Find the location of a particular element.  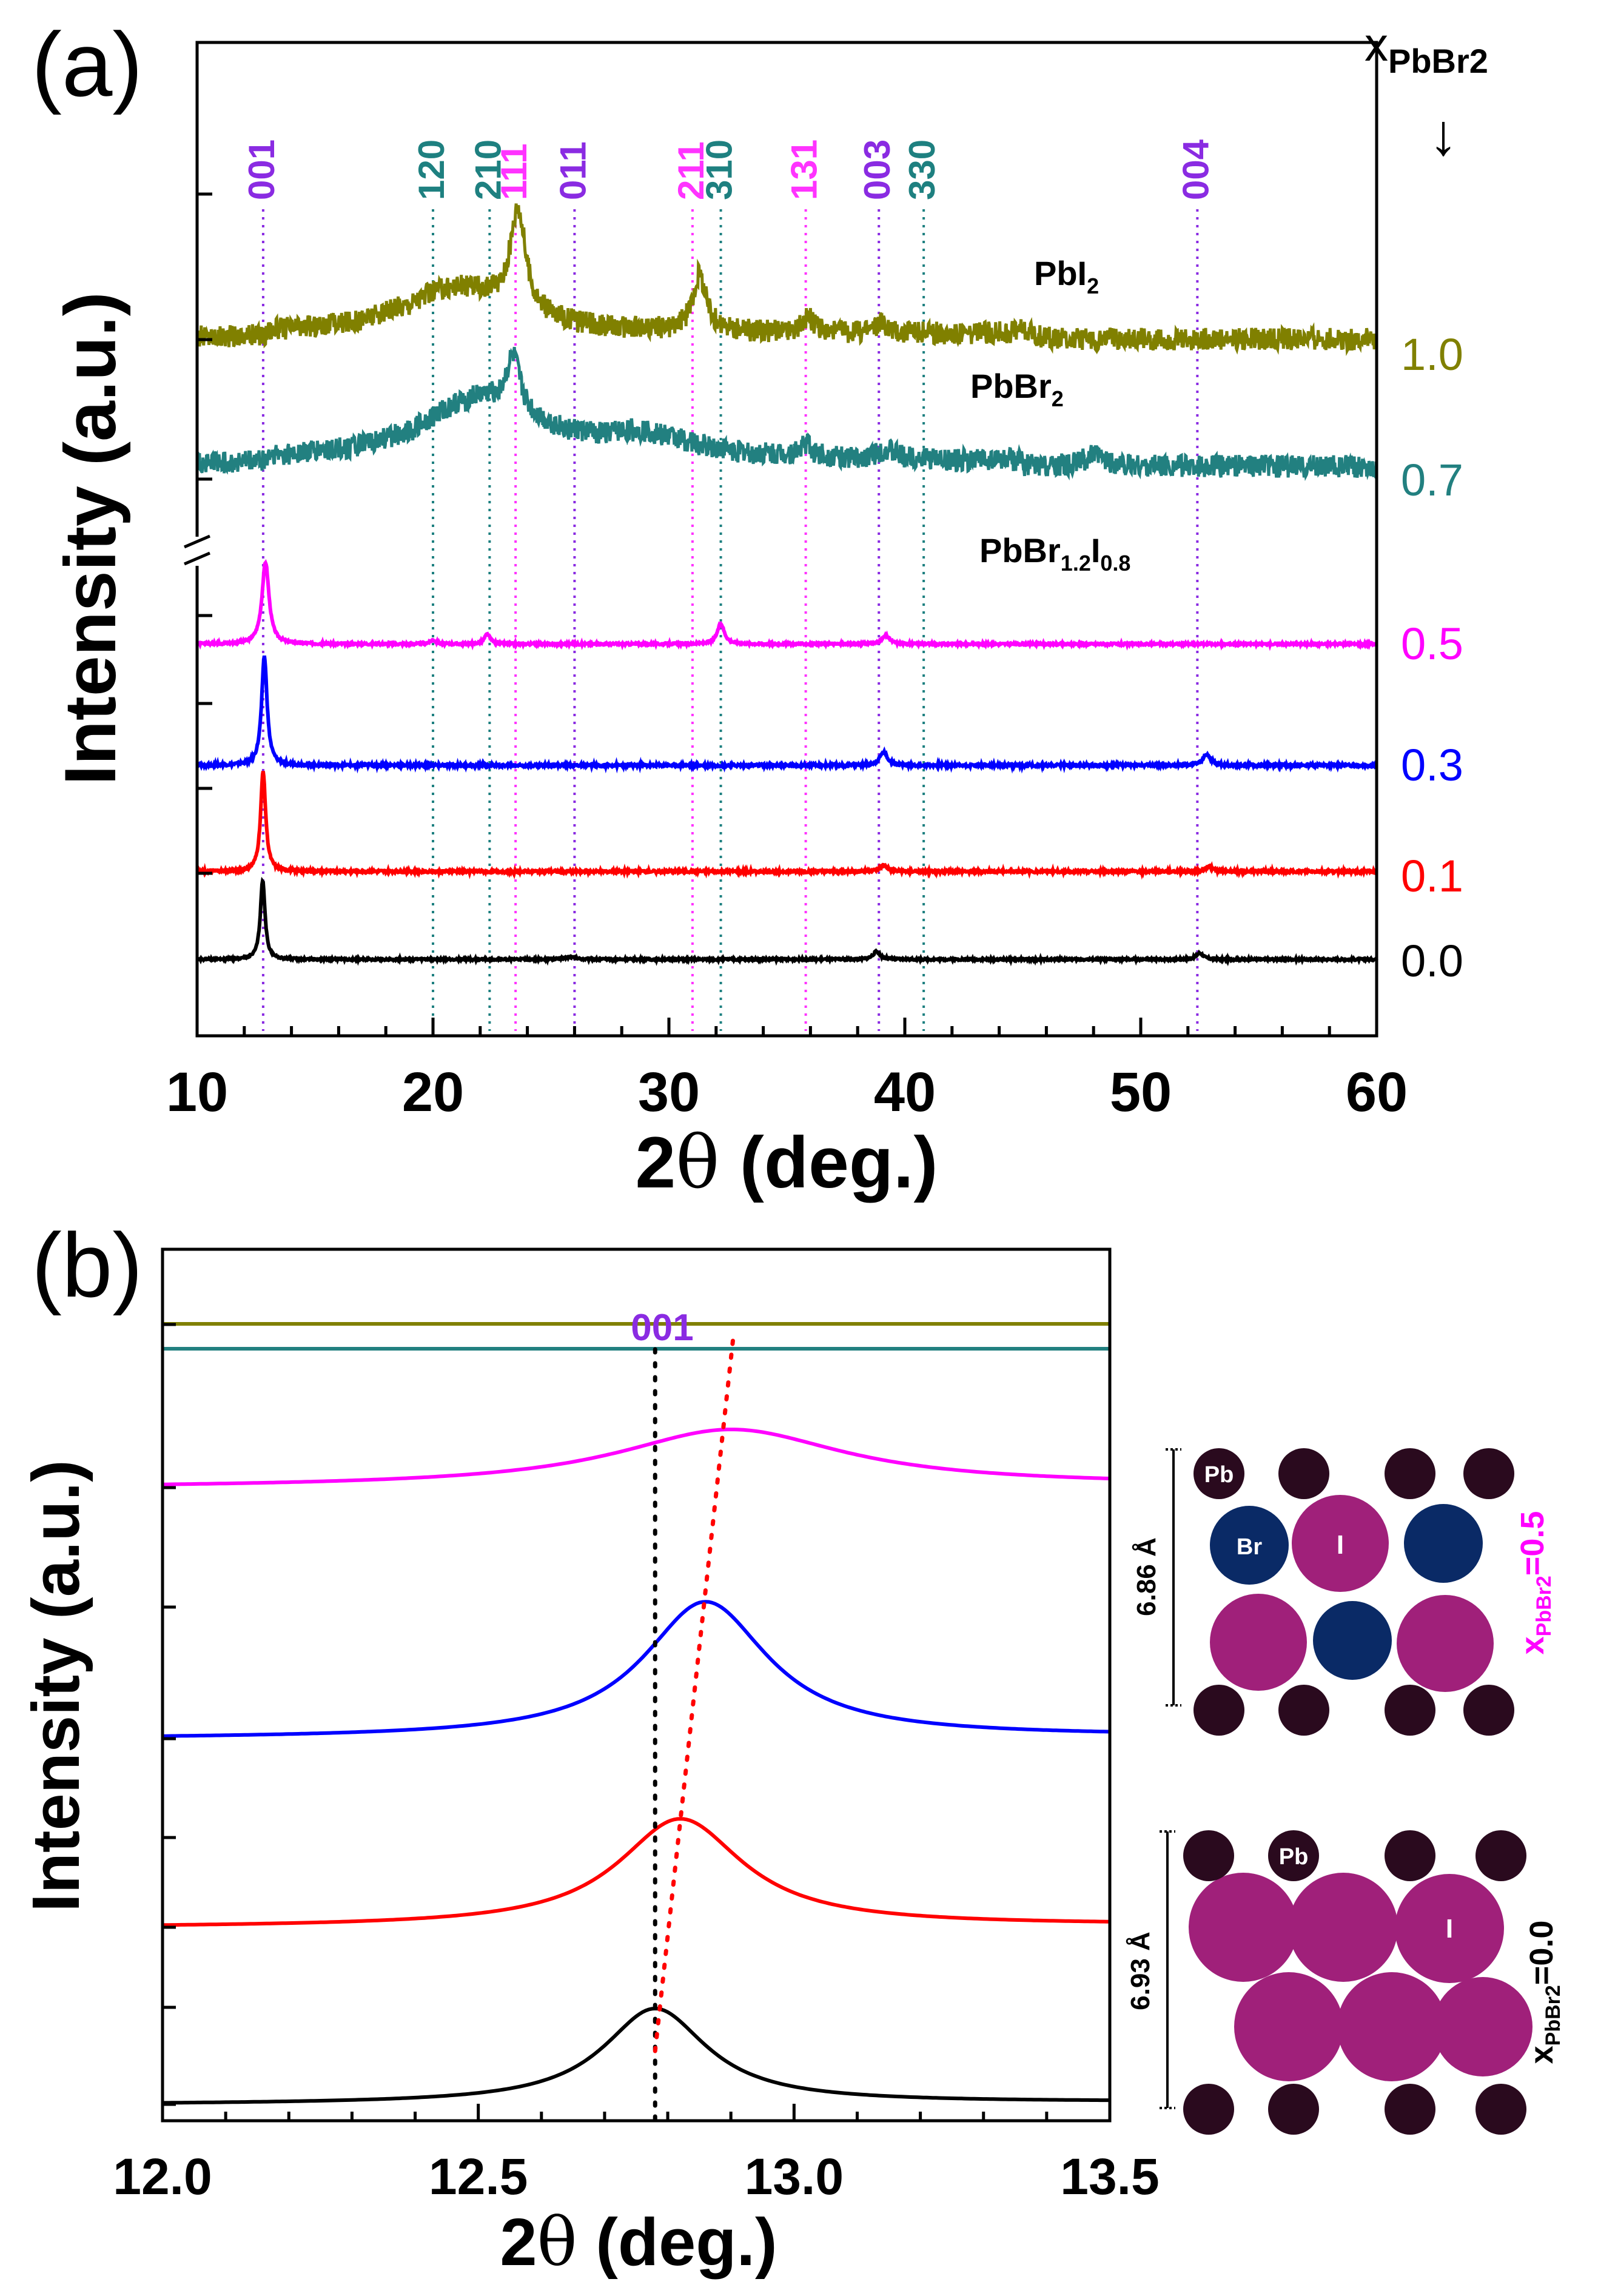

x-tick-label: 10 is located at coordinates (197, 1092).